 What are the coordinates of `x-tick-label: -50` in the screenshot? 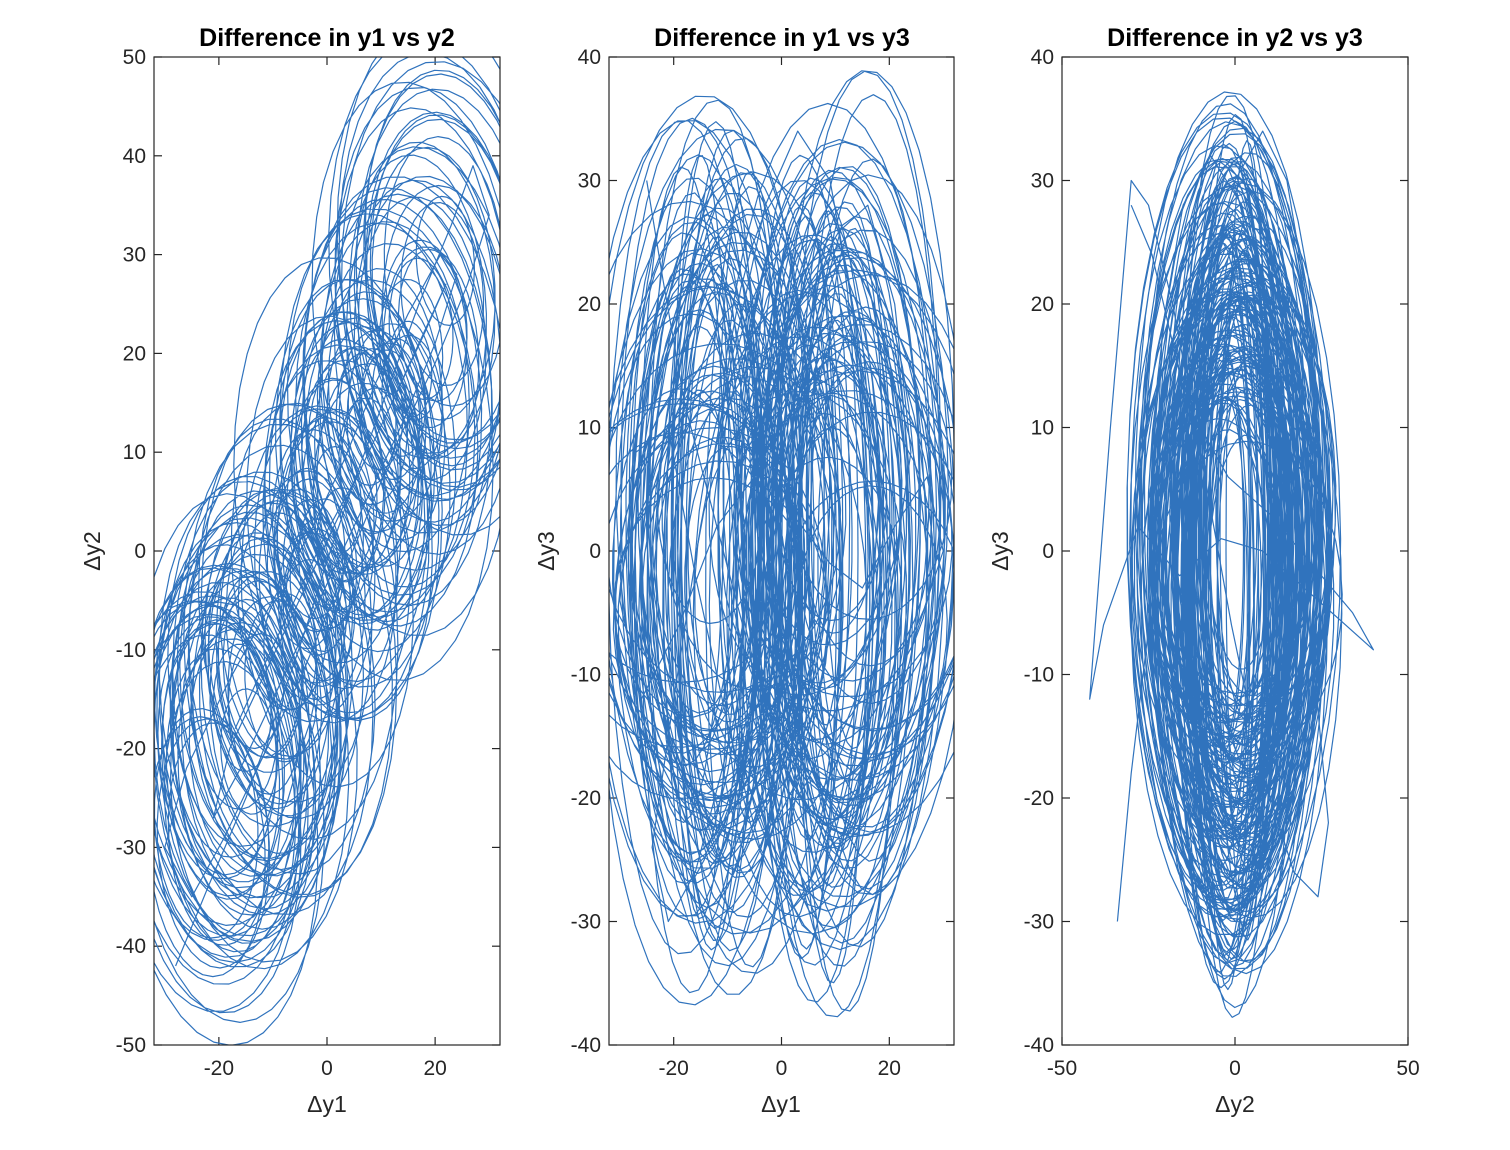 It's located at (1062, 1068).